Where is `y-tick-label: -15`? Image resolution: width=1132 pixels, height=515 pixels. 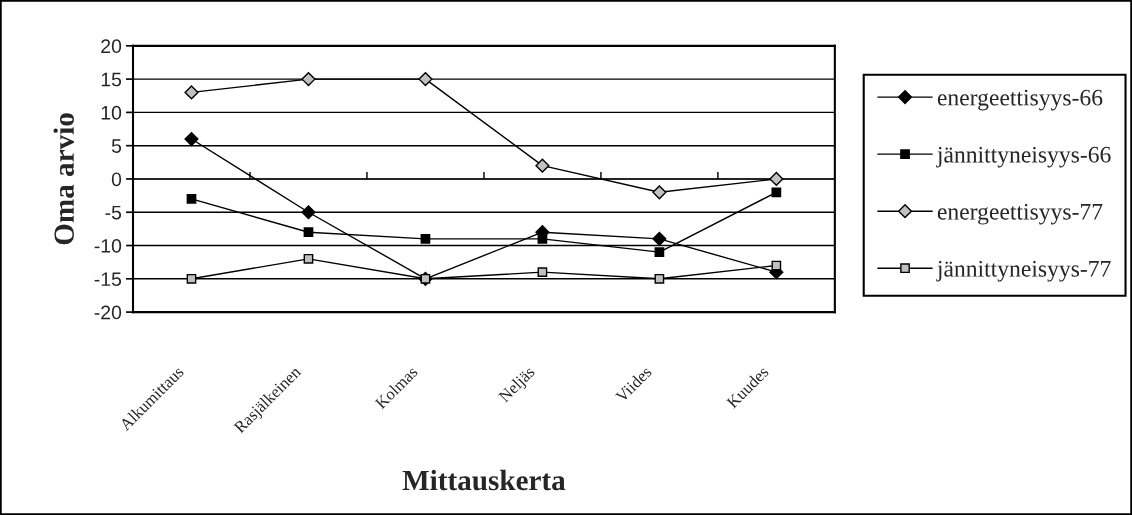
y-tick-label: -15 is located at coordinates (108, 279).